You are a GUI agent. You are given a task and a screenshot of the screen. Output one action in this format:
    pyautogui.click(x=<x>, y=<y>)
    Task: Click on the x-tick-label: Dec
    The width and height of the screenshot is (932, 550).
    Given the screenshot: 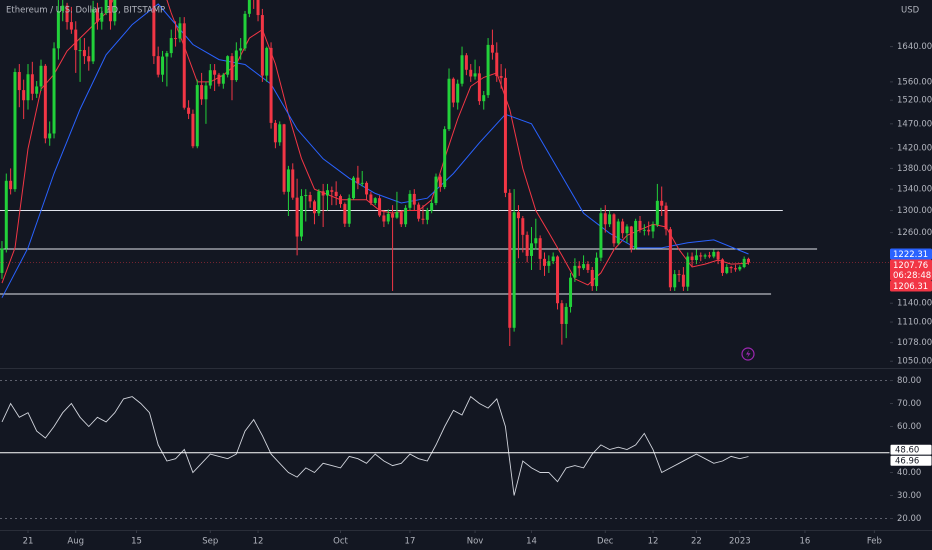 What is the action you would take?
    pyautogui.click(x=605, y=542)
    